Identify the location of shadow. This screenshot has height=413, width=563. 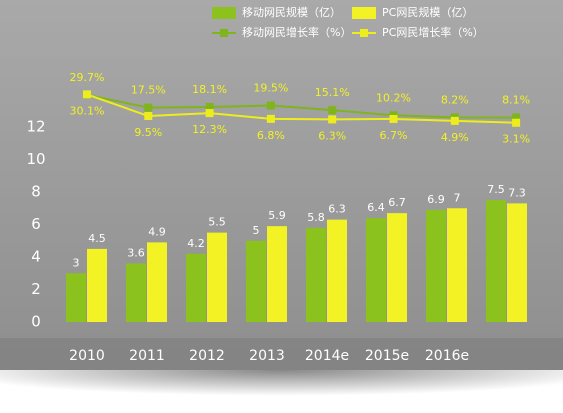
(281, 391).